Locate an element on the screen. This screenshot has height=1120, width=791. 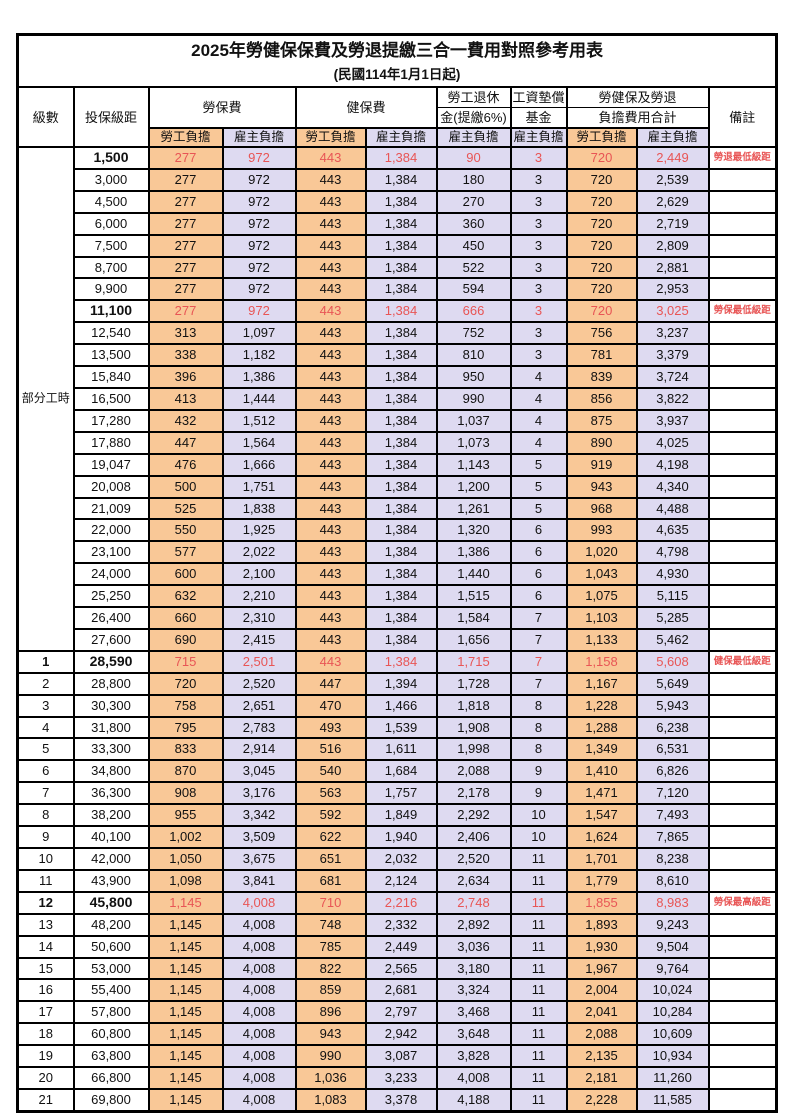
col-header-pension-line2: 金(提繳6%) is located at coordinates (473, 118).